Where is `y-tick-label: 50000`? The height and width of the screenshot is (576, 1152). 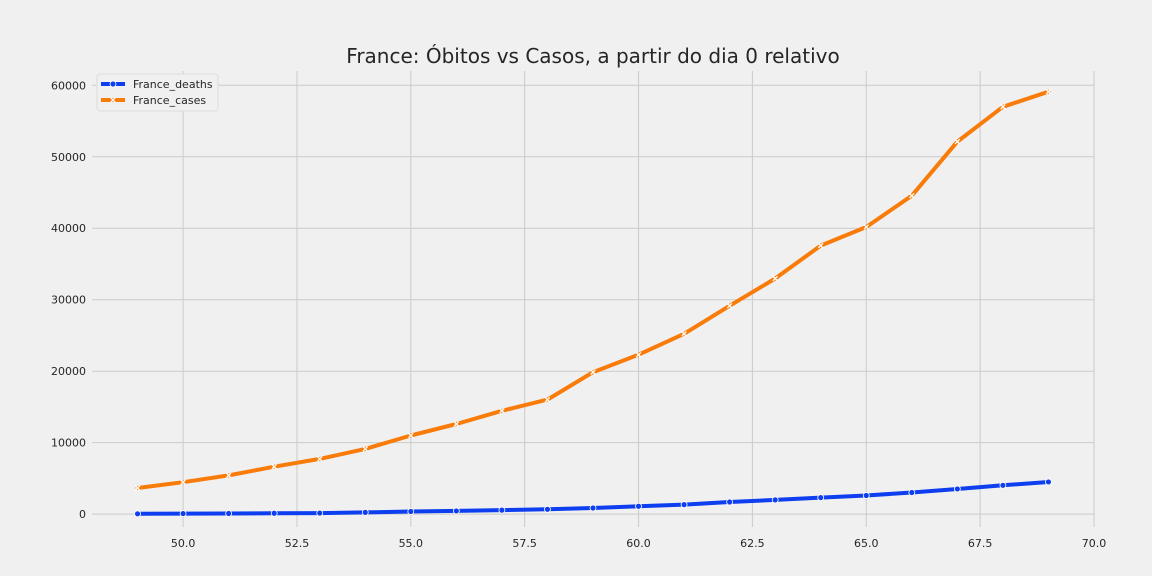
y-tick-label: 50000 is located at coordinates (68, 157).